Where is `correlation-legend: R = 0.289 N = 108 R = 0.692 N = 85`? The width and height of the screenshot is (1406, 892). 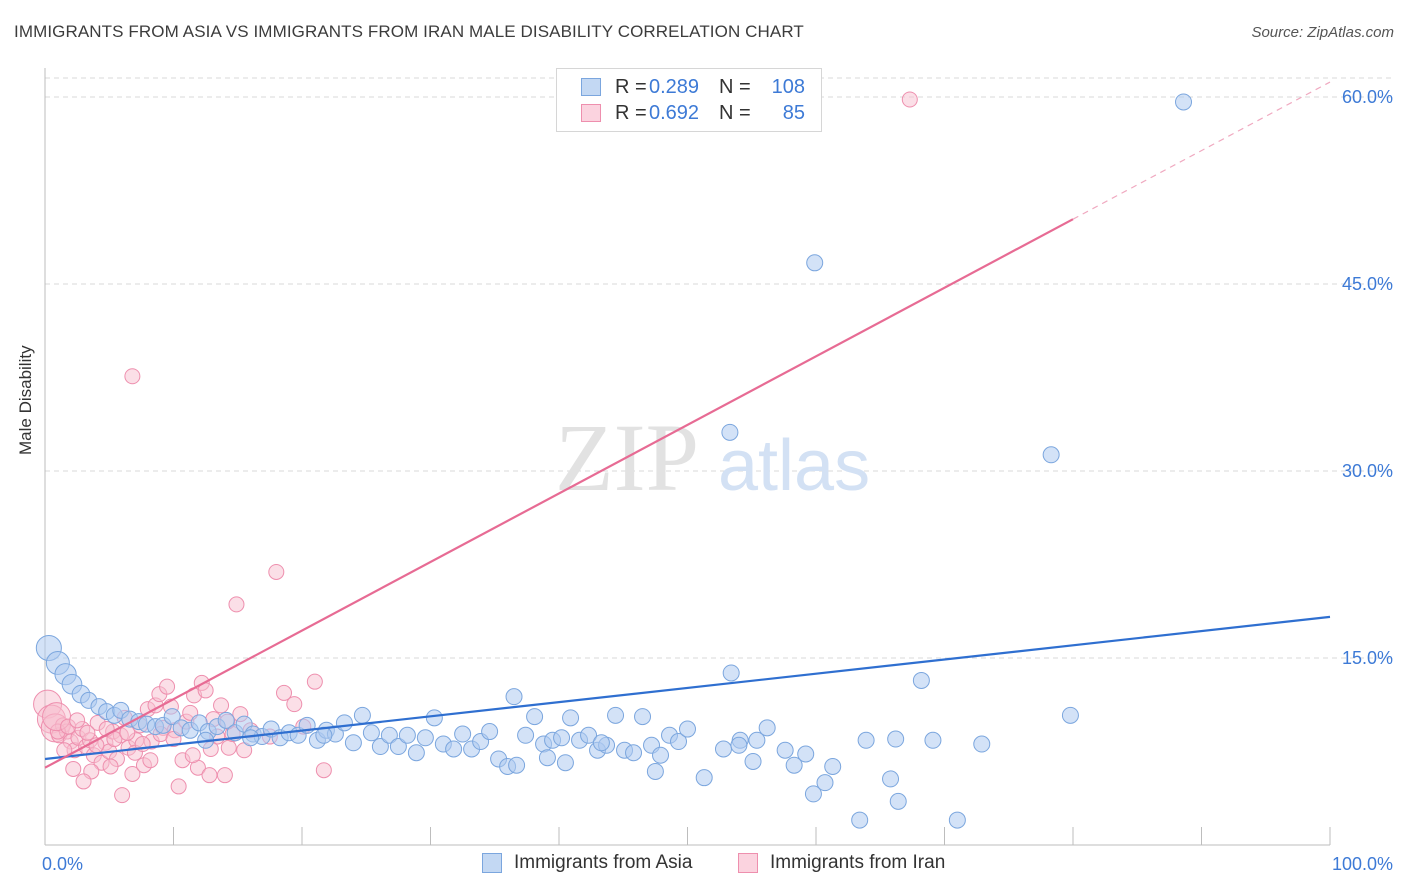
correlation-legend: R = 0.289 N = 108 R = 0.692 N = 85 is located at coordinates (689, 100).